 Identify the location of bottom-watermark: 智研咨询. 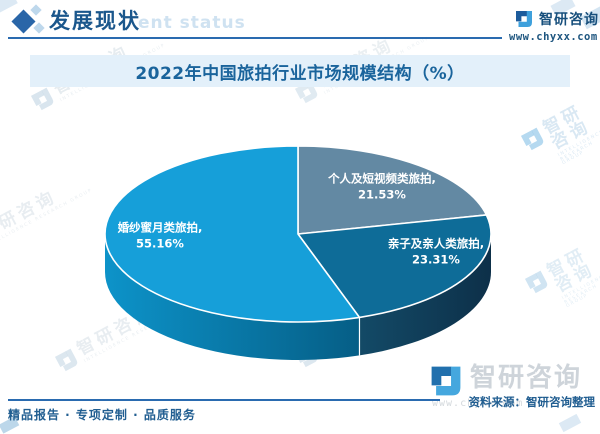
(505, 381).